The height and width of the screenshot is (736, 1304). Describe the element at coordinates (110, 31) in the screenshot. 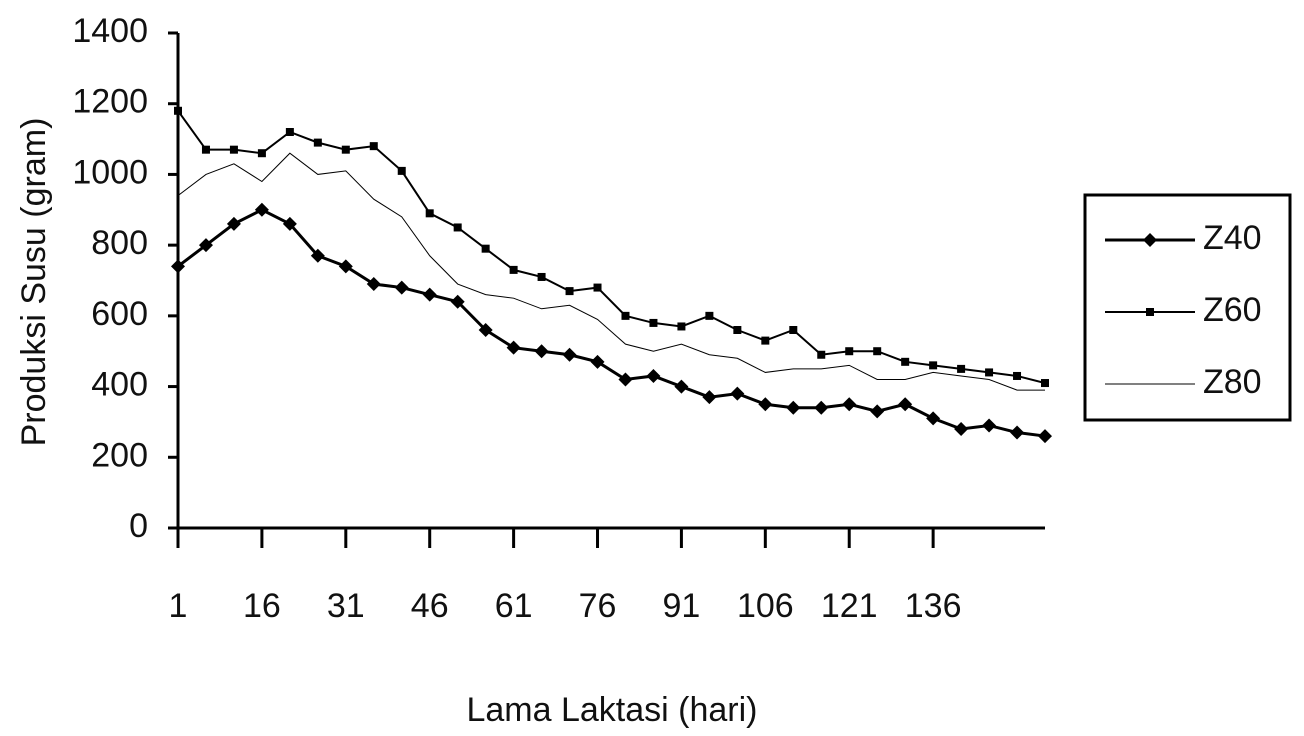

I see `y-tick-label: 1400` at that location.